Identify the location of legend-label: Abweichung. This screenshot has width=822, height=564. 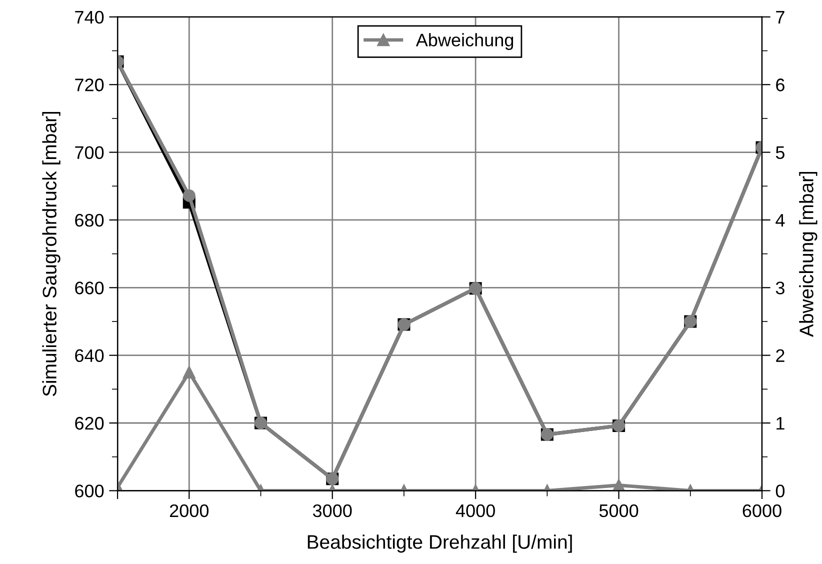
(465, 41).